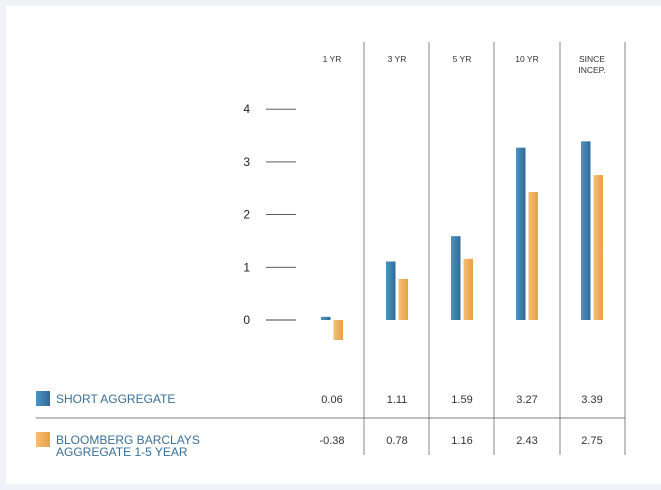 The height and width of the screenshot is (490, 661). Describe the element at coordinates (246, 215) in the screenshot. I see `y-tick-label: 2` at that location.